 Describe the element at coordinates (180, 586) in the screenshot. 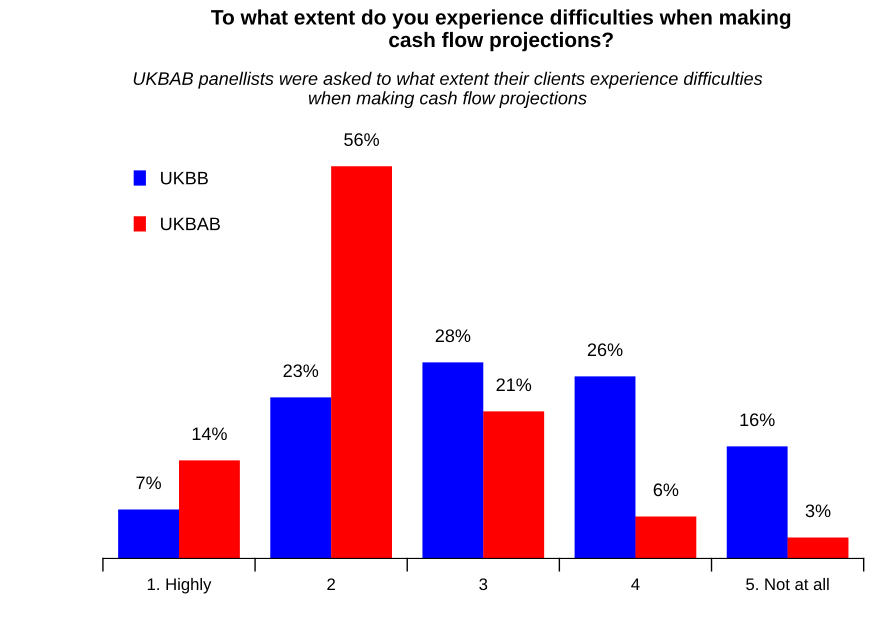

I see `x-tick-label: 1. Highly` at that location.